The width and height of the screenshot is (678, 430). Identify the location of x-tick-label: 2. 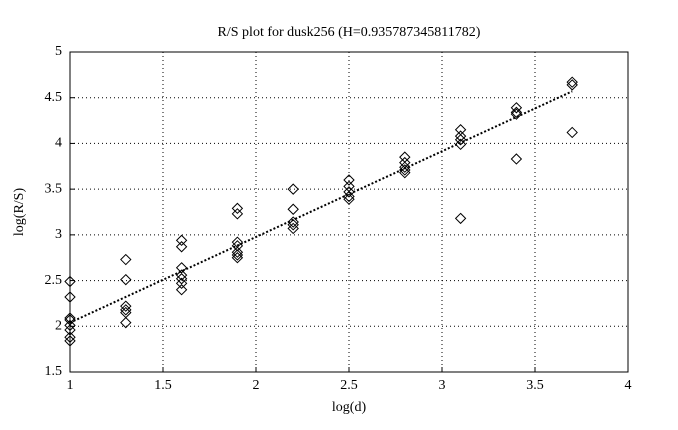
(256, 385).